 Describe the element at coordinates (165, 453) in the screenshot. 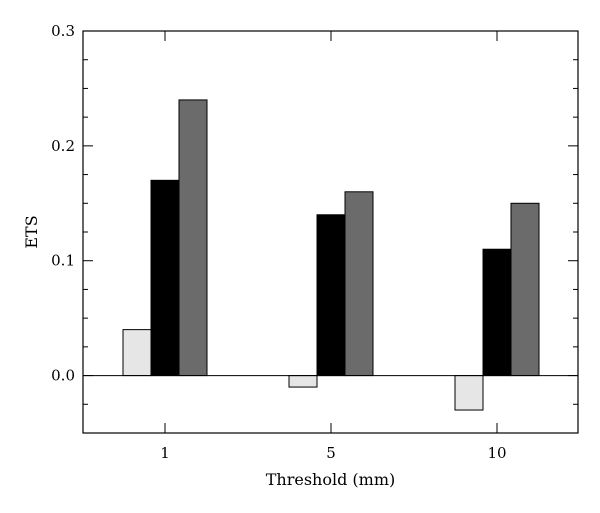

I see `x-tick-label: 1` at that location.